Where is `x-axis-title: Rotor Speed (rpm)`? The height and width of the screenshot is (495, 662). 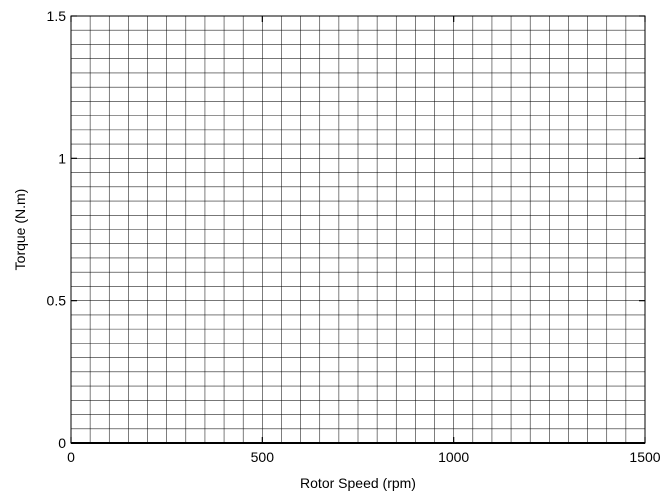 x-axis-title: Rotor Speed (rpm) is located at coordinates (358, 483).